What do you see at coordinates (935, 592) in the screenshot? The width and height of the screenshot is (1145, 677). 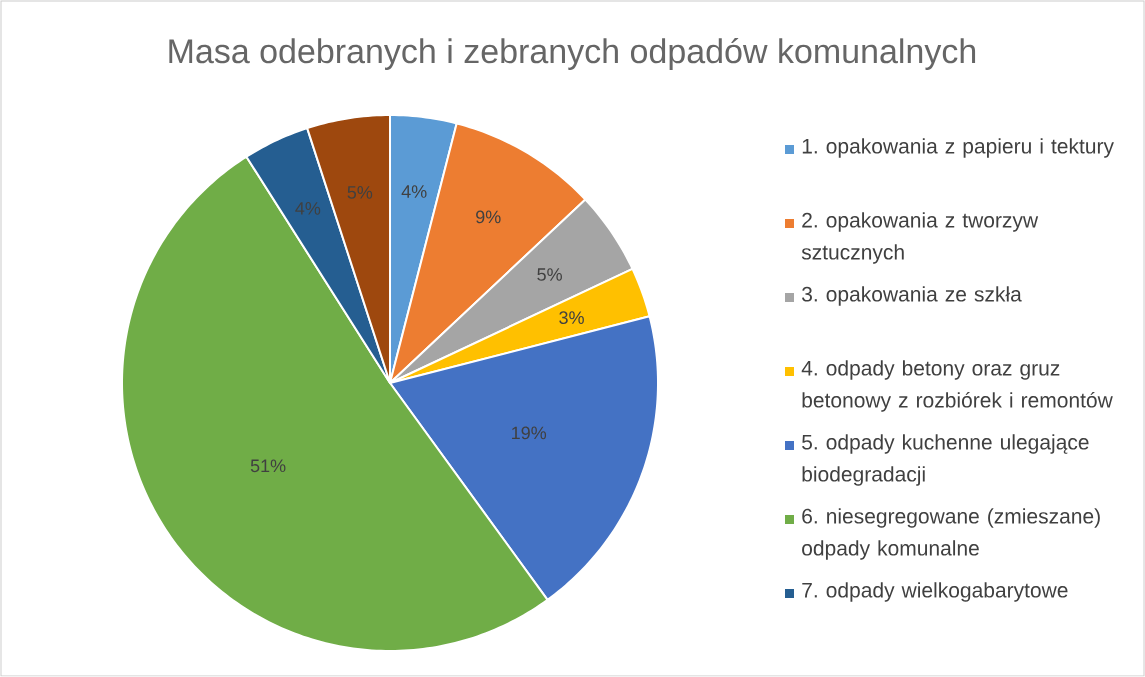 I see `legend-label: 7. odpady wielkogabarytowe` at bounding box center [935, 592].